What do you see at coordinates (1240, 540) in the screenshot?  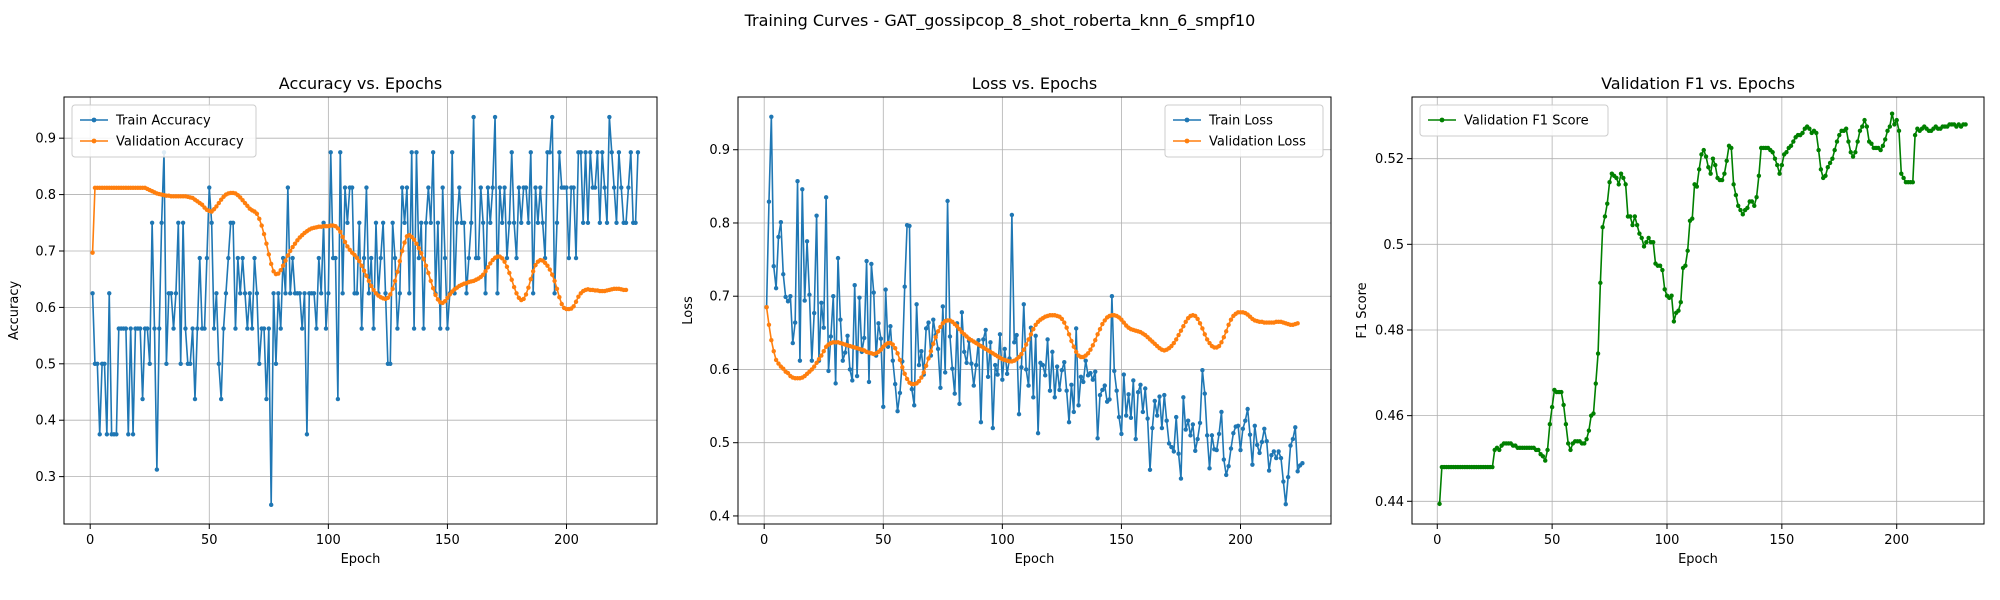 I see `x-tick-label: 200` at bounding box center [1240, 540].